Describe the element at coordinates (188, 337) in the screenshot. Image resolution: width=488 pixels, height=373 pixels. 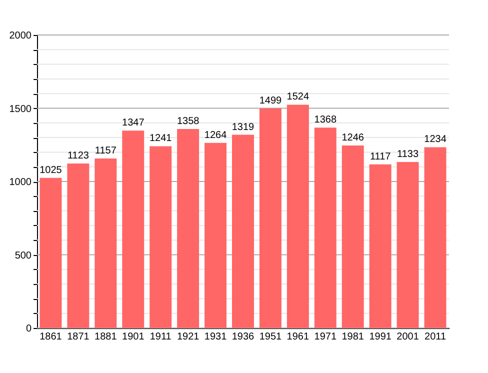
I see `x-tick-label: 1921` at that location.